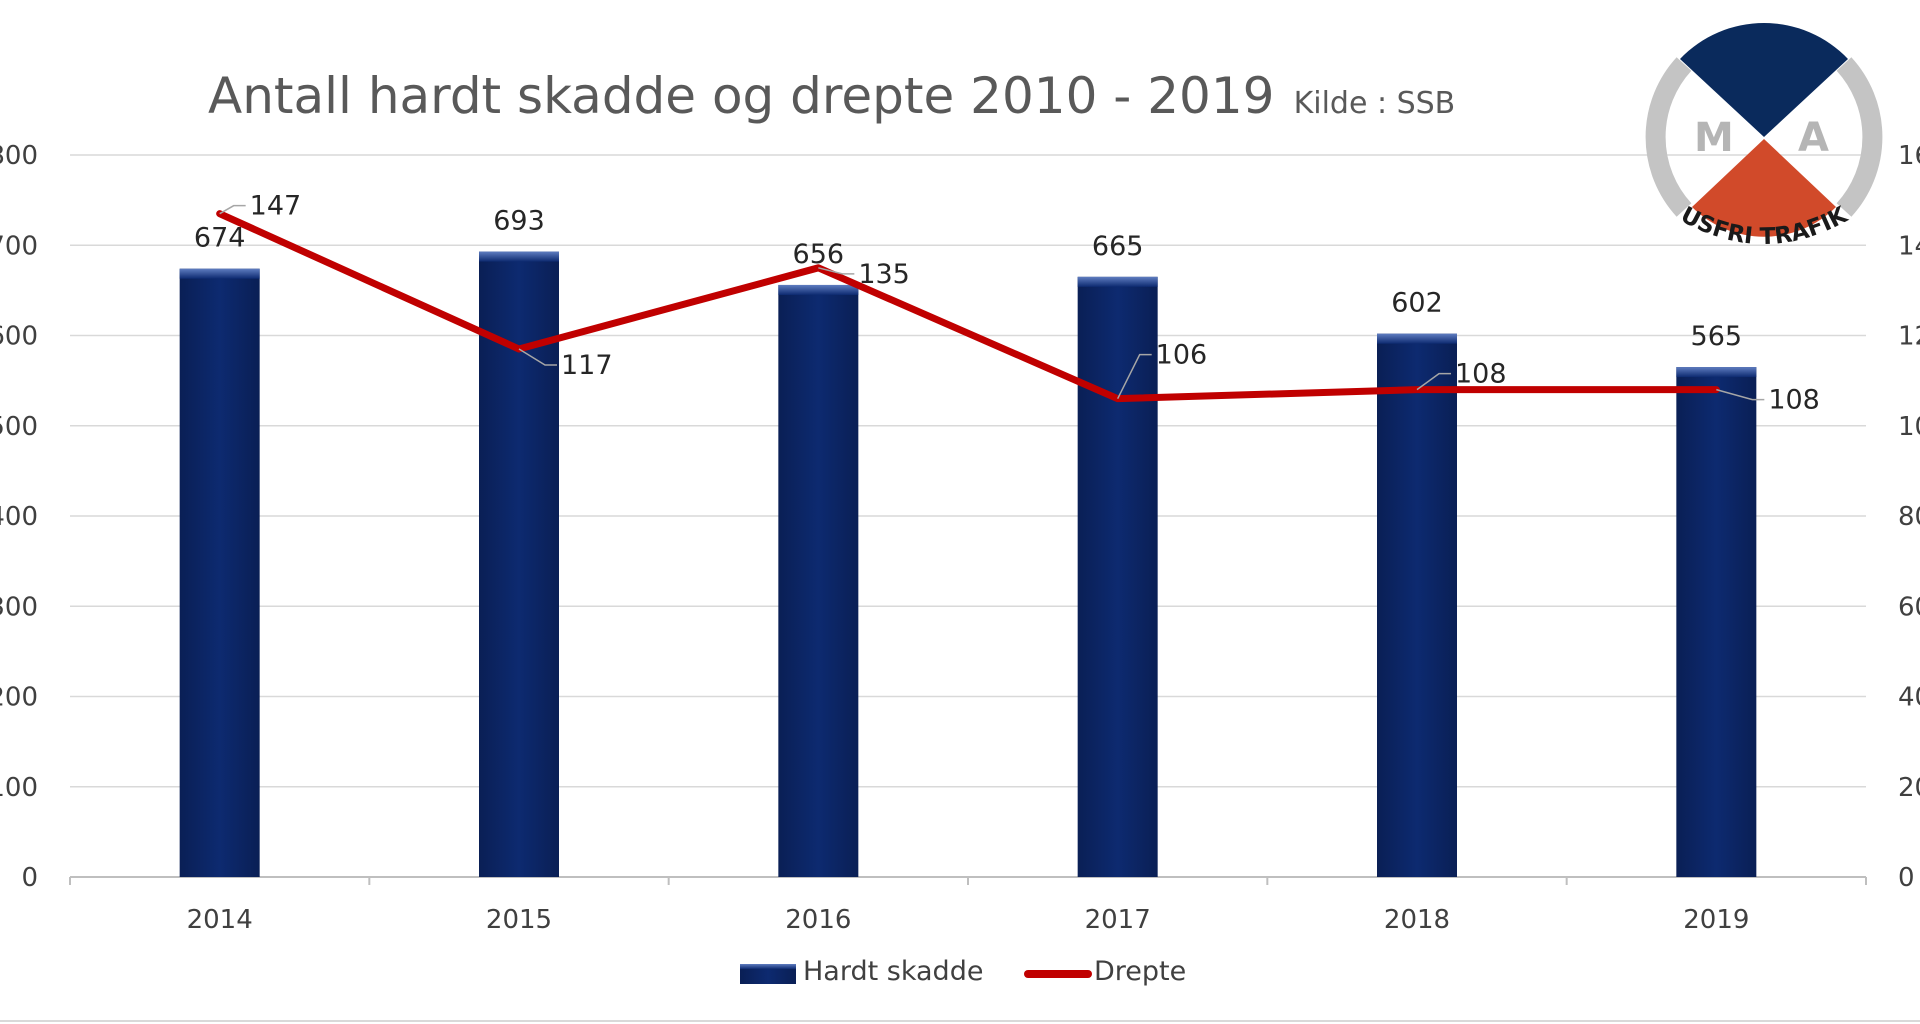 Image resolution: width=1920 pixels, height=1024 pixels. What do you see at coordinates (519, 221) in the screenshot?
I see `bar-value-label: 693` at bounding box center [519, 221].